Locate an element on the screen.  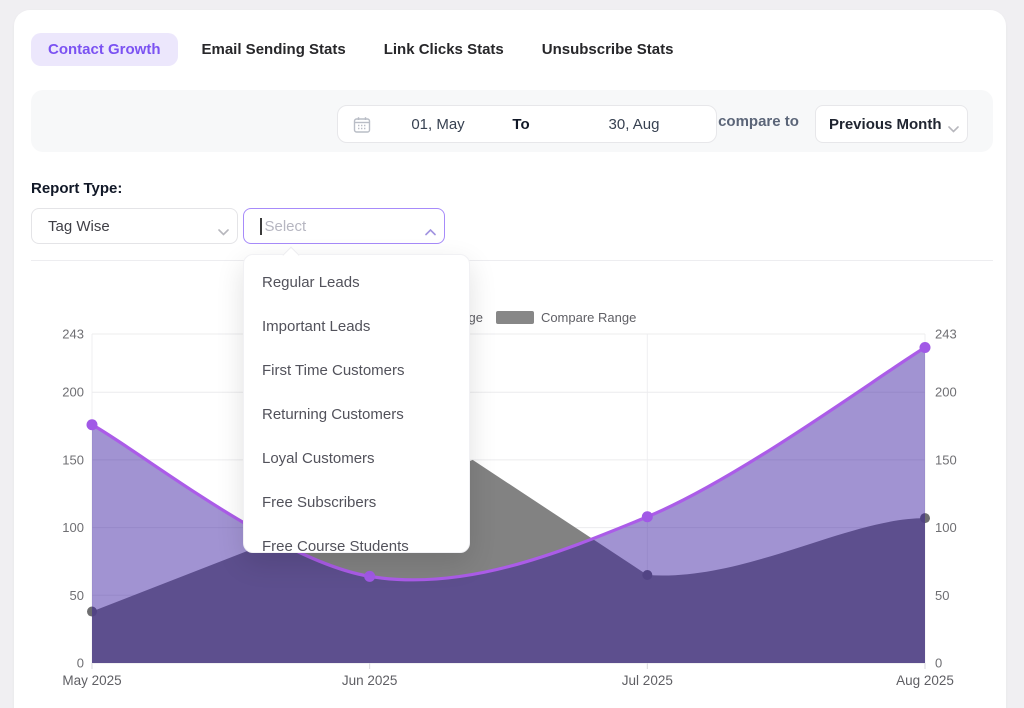
tab-unsubscribe-stats: Unsubscribe Stats is located at coordinates (607, 49).